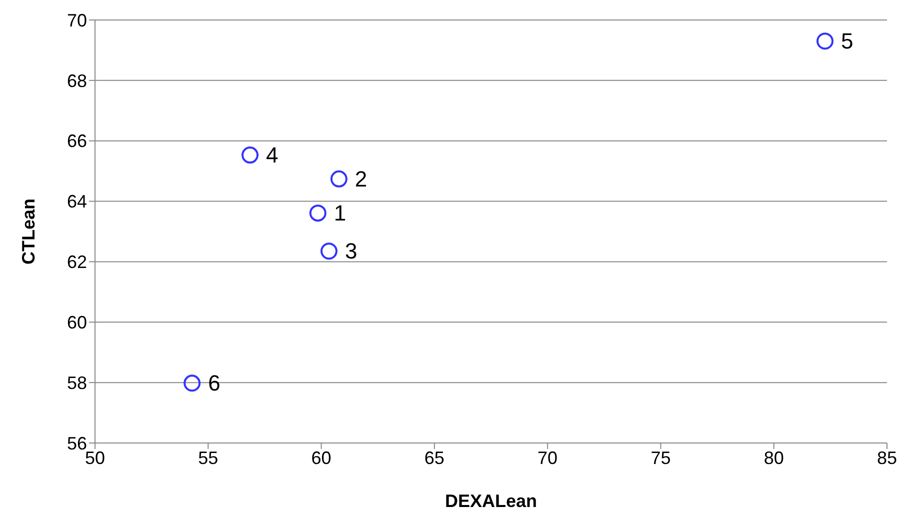  Describe the element at coordinates (660, 458) in the screenshot. I see `x-tick-label: 75` at that location.